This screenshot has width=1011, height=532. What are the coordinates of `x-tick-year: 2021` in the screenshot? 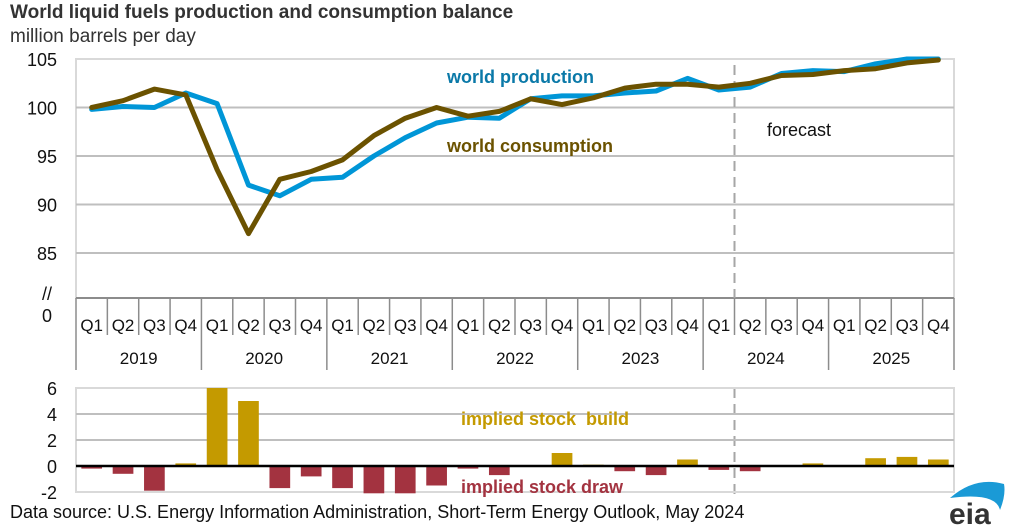 It's located at (390, 358).